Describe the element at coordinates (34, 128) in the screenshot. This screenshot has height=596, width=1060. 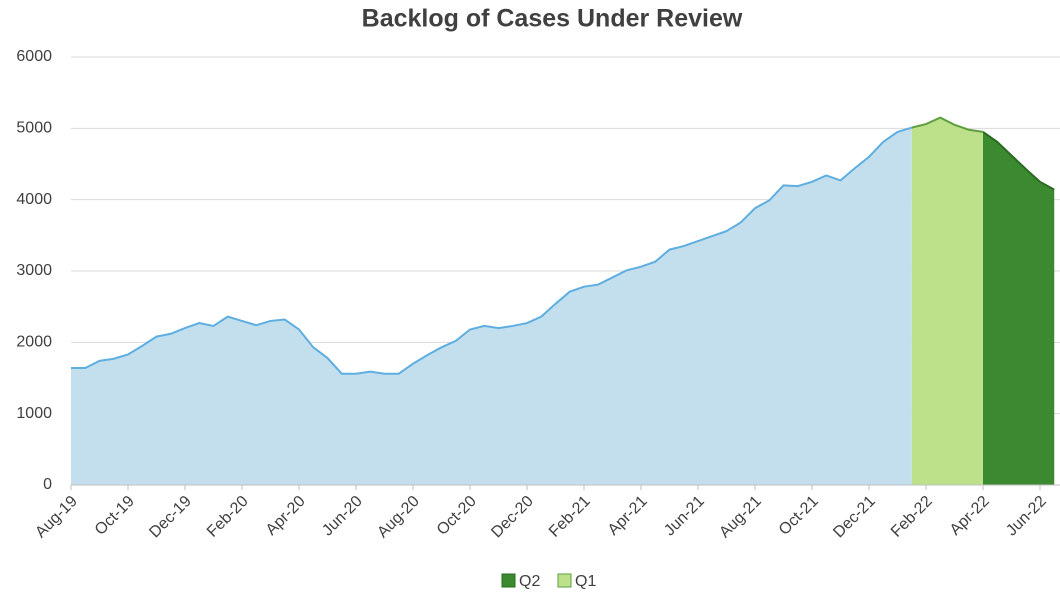
I see `y-tick-label: 5000` at that location.